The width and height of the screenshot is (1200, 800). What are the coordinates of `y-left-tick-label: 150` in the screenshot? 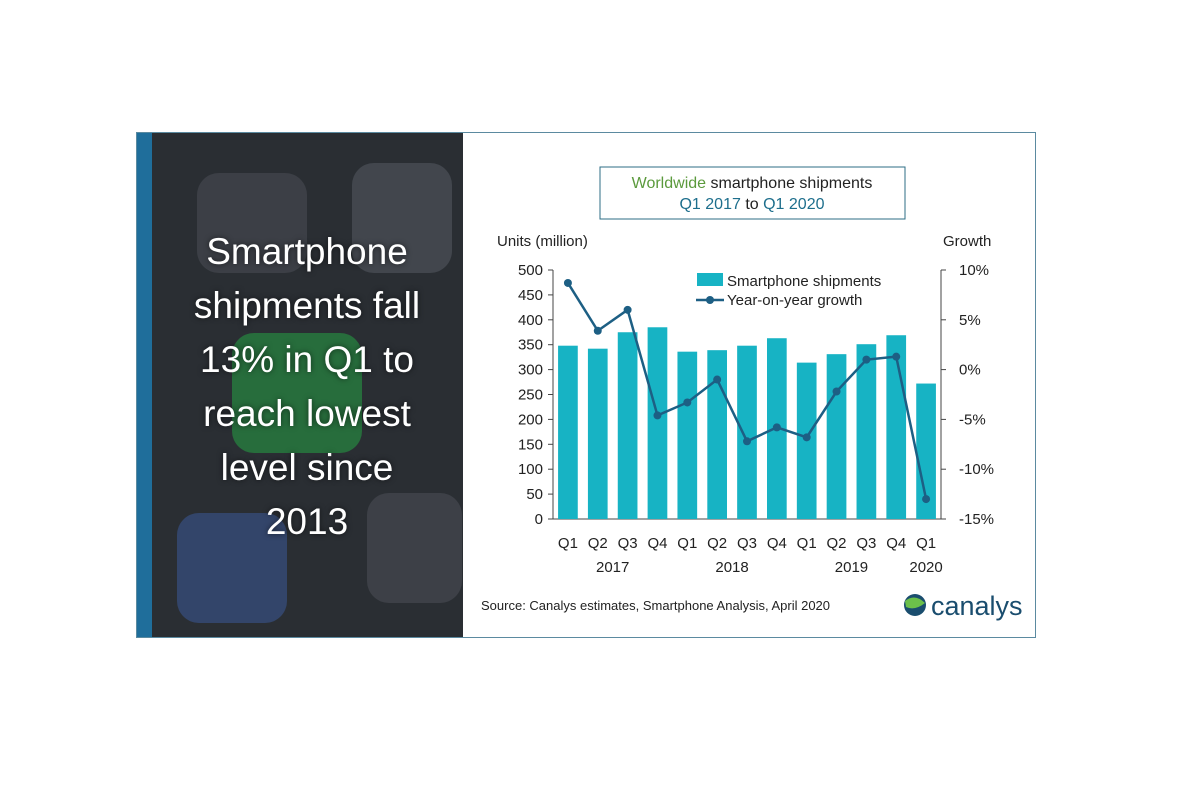 It's located at (530, 444).